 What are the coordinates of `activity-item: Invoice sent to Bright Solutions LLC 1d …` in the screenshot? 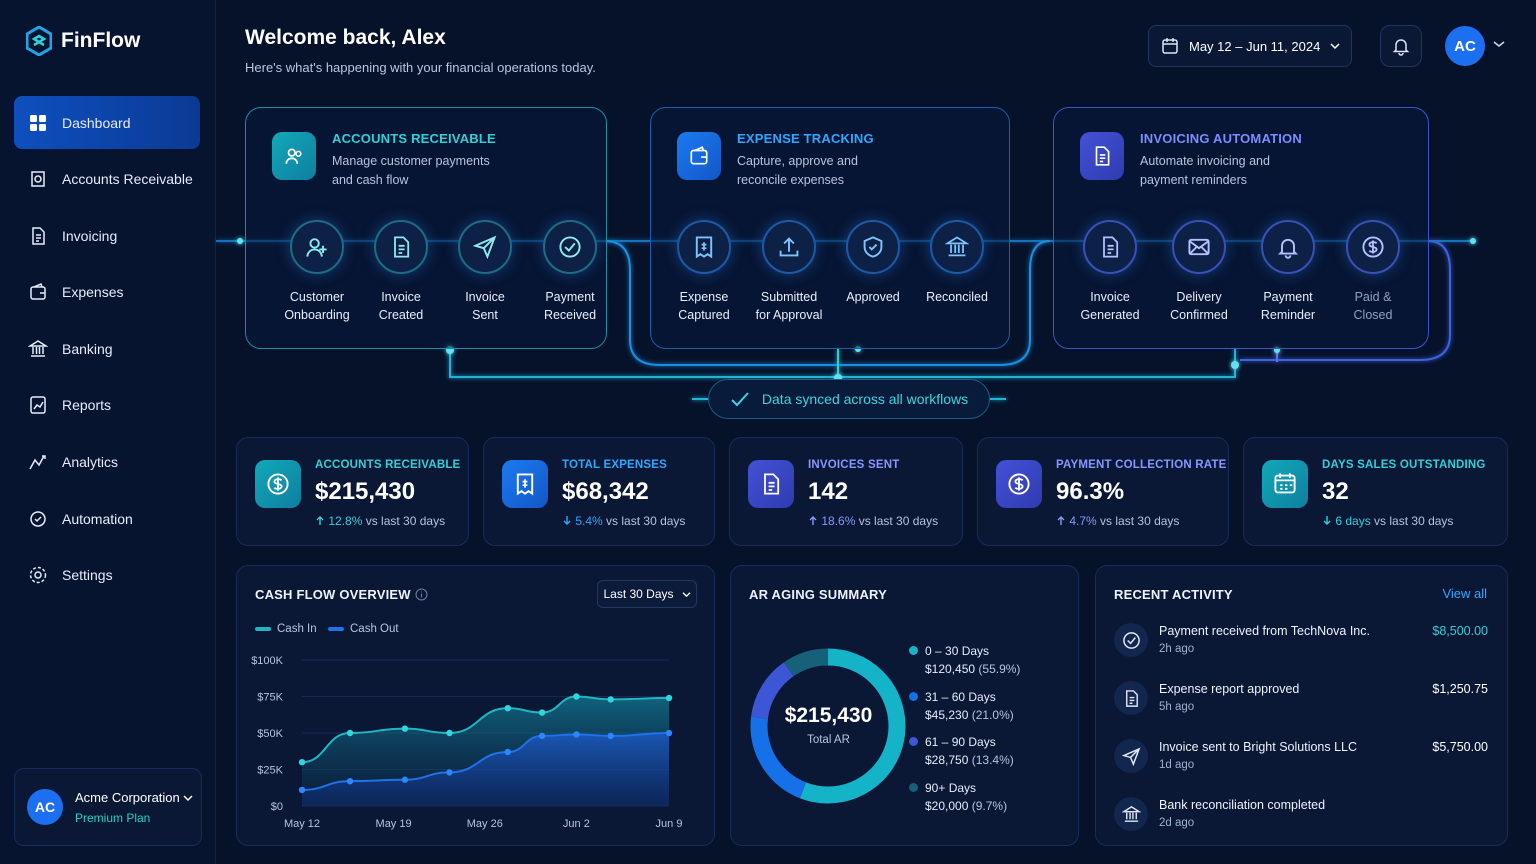 It's located at (1301, 761).